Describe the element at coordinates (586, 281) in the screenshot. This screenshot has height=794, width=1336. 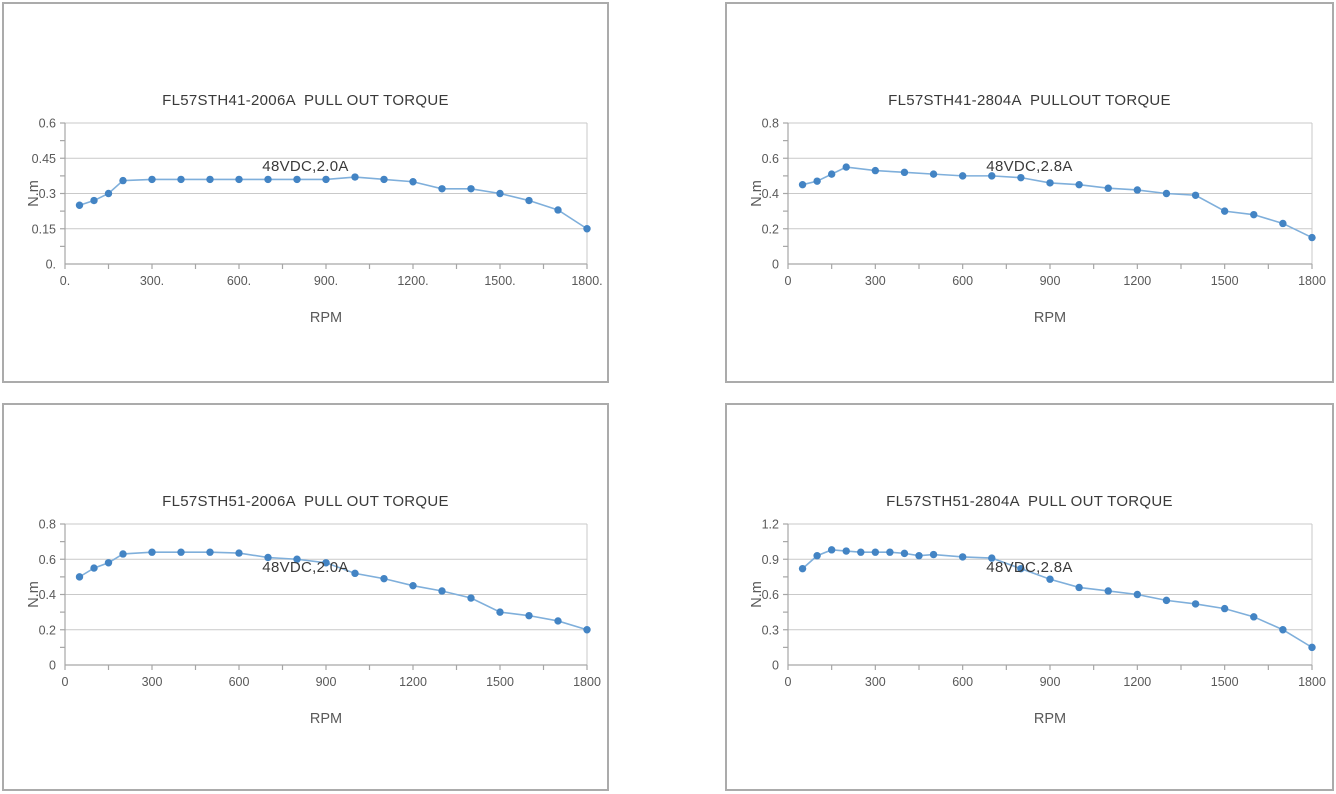
I see `svg-text: 1800.` at that location.